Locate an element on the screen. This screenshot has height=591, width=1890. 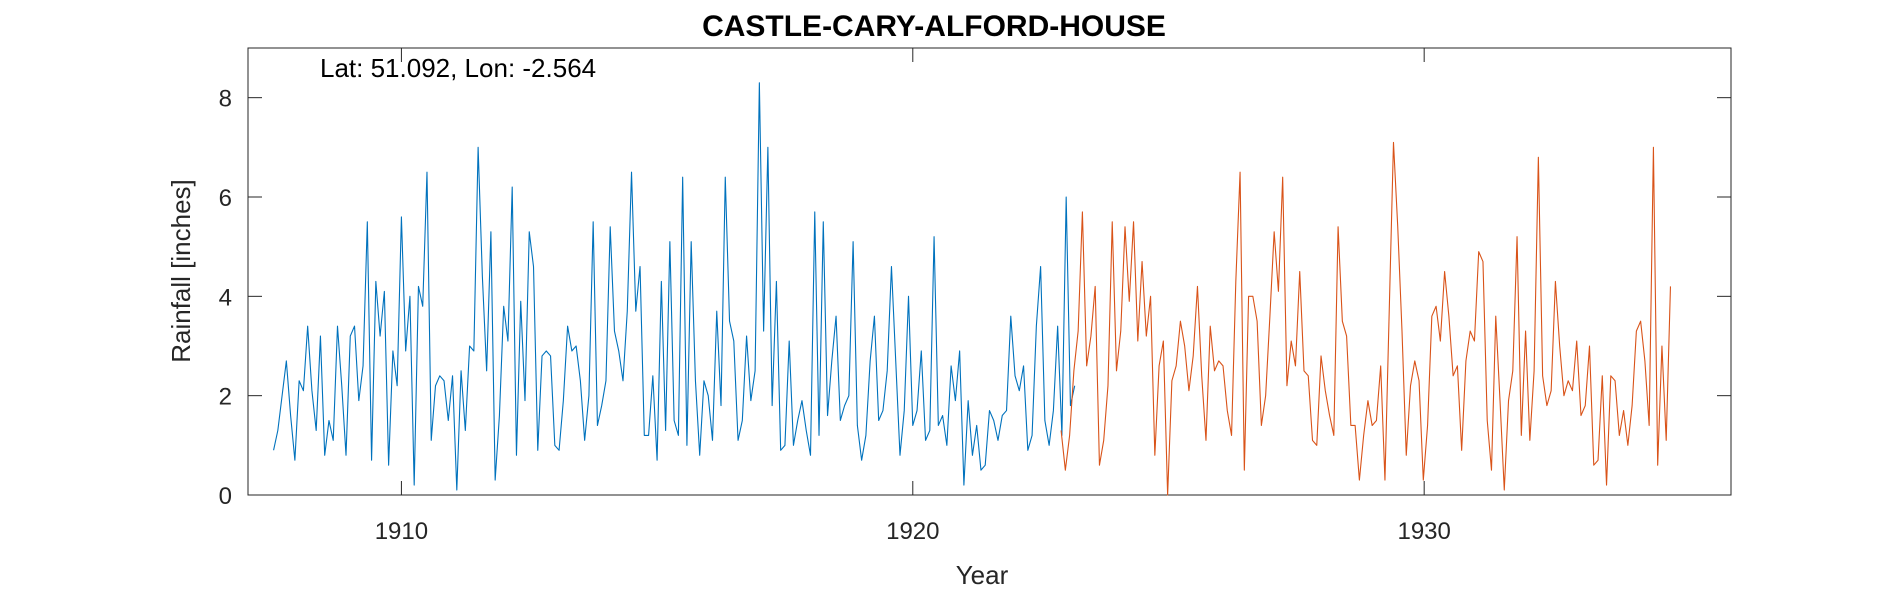
x-tick-label-0: 1910 is located at coordinates (401, 531).